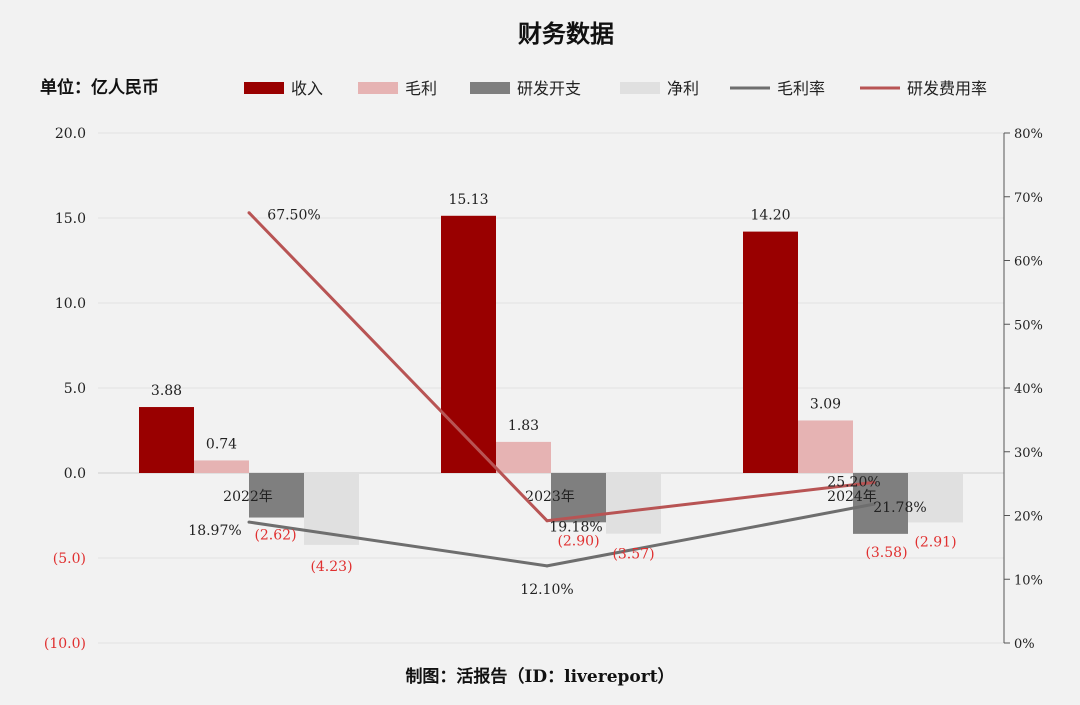 Image resolution: width=1080 pixels, height=705 pixels. Describe the element at coordinates (633, 555) in the screenshot. I see `data-label: (3.57)` at that location.